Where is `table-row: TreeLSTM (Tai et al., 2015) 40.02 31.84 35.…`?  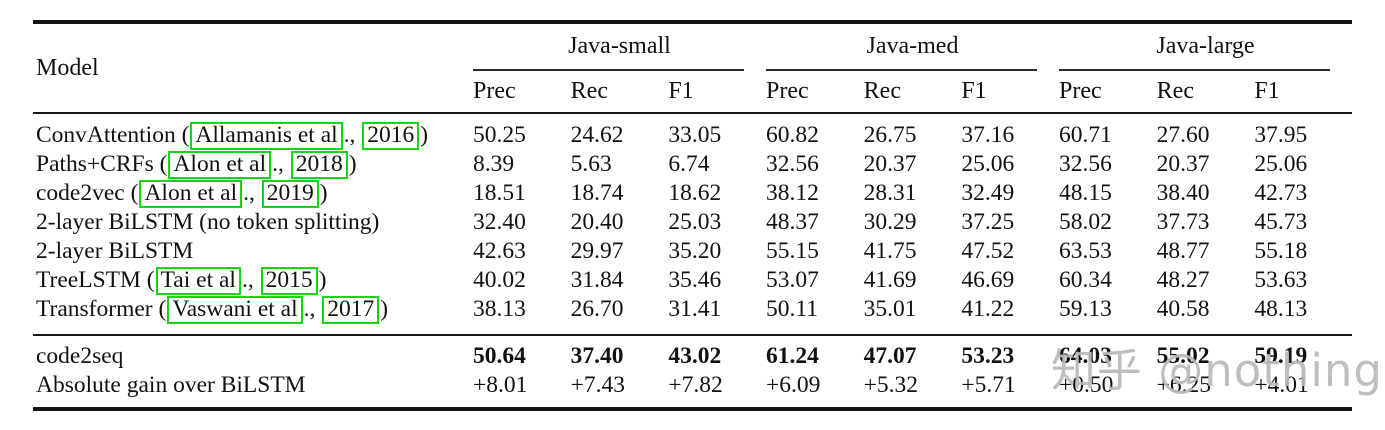
table-row: TreeLSTM (Tai et al., 2015) 40.02 31.84 35.… is located at coordinates (692, 280).